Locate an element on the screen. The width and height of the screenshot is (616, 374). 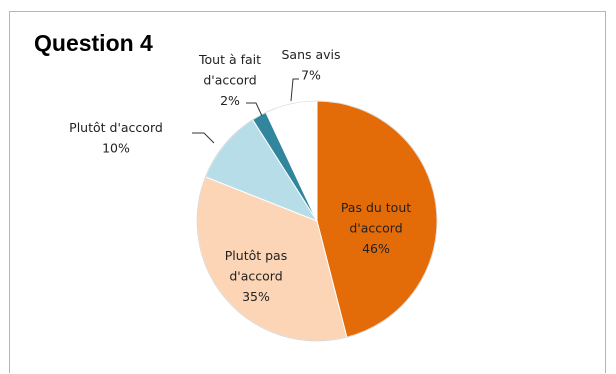
slice-label: Sans avis 7% is located at coordinates (310, 65).